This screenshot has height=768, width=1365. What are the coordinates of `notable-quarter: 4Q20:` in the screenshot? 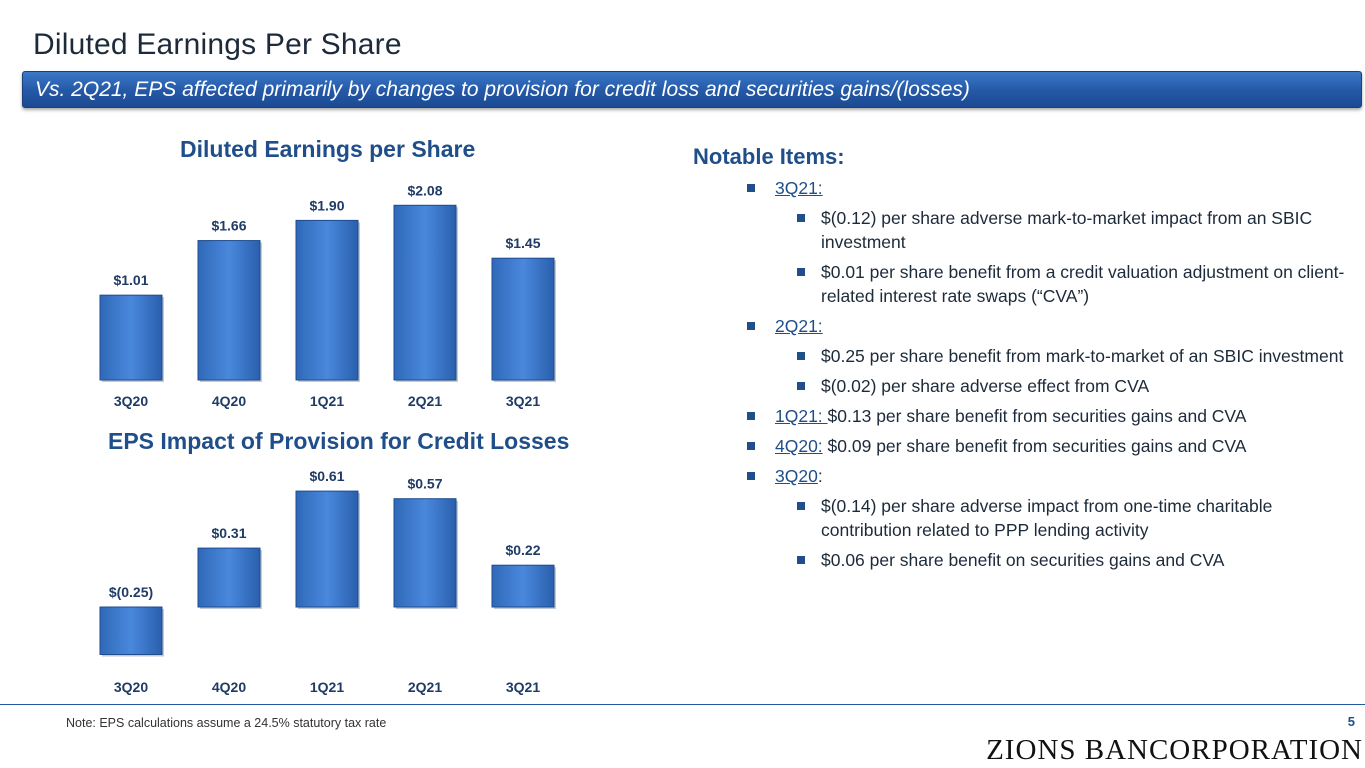 It's located at (799, 446).